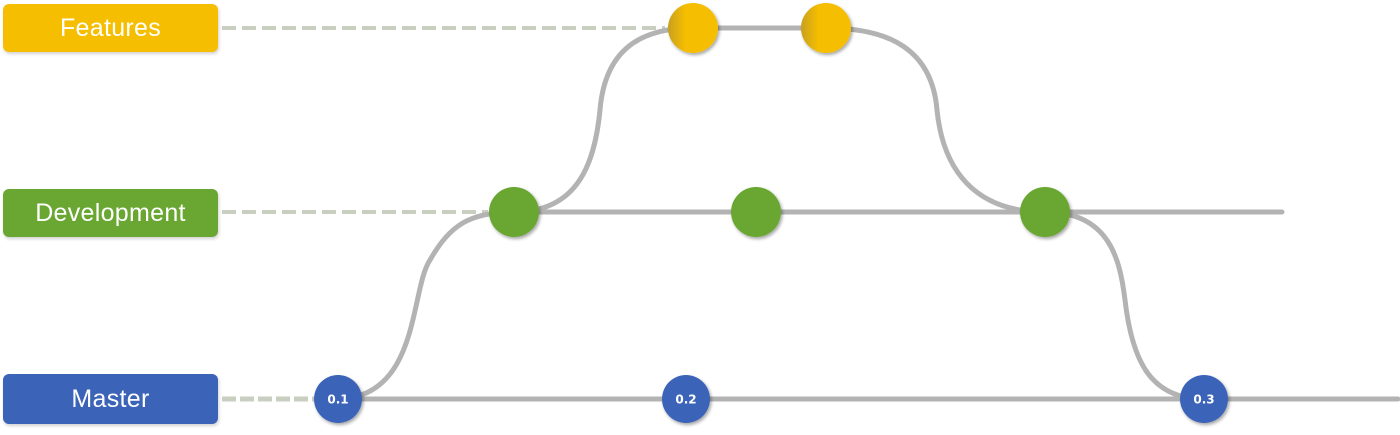 This screenshot has height=435, width=1400. What do you see at coordinates (110, 213) in the screenshot?
I see `branch-label-development: Development` at bounding box center [110, 213].